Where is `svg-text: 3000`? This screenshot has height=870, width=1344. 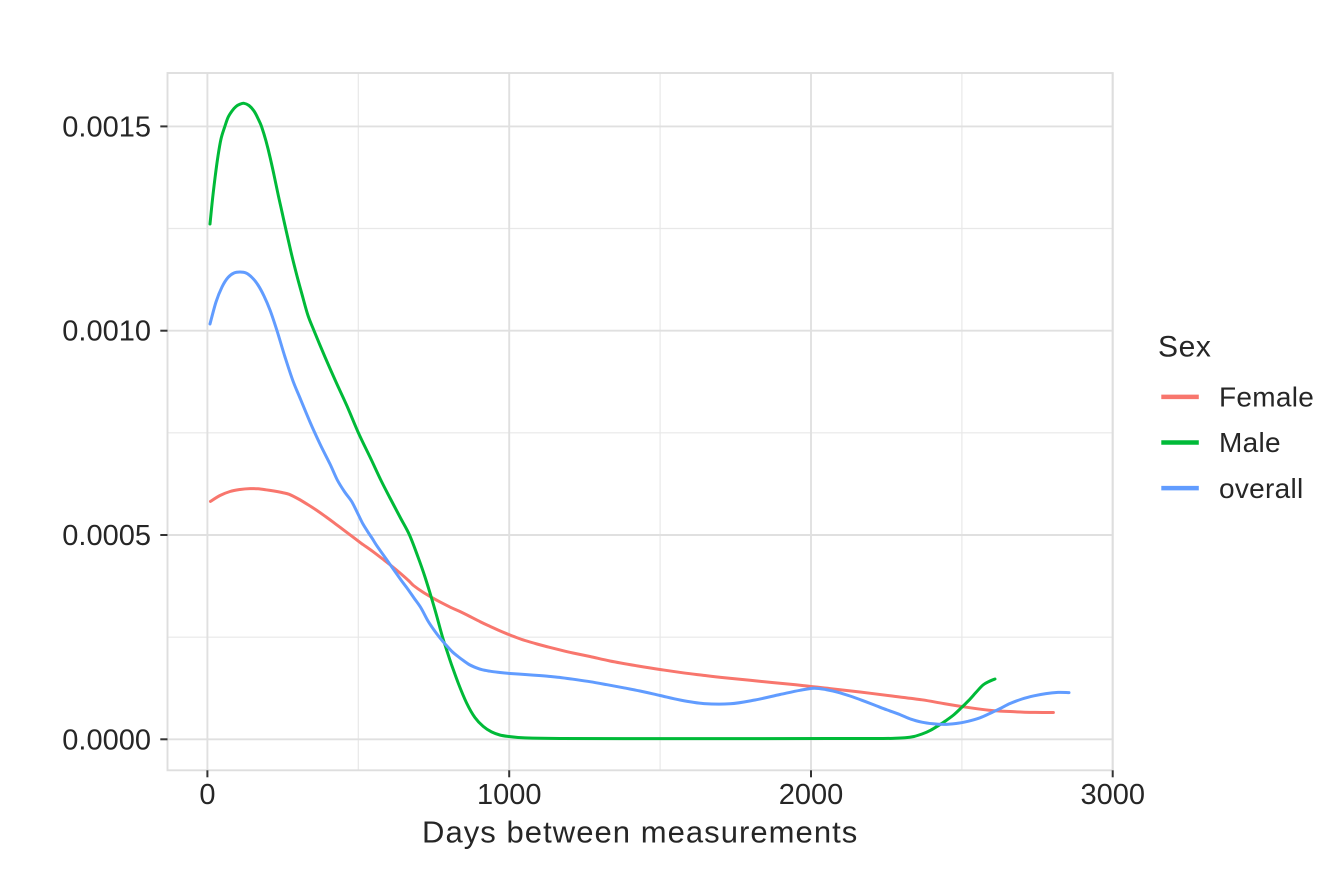
svg-text: 3000 is located at coordinates (1112, 795).